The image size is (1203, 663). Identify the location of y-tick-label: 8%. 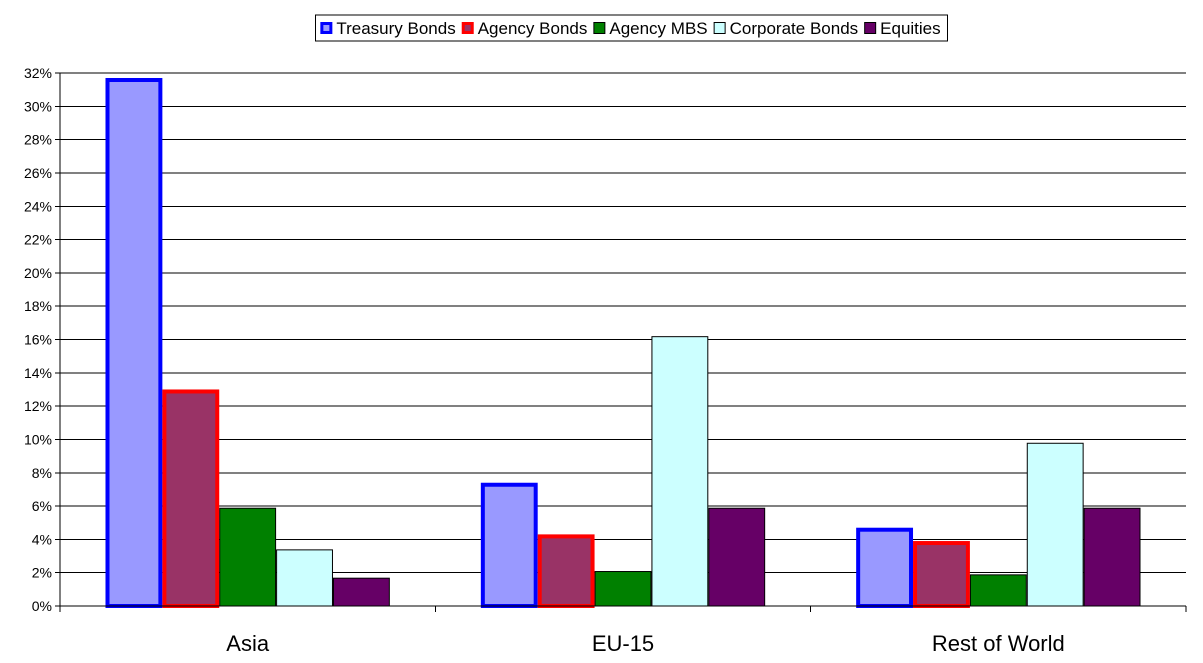
(42, 473).